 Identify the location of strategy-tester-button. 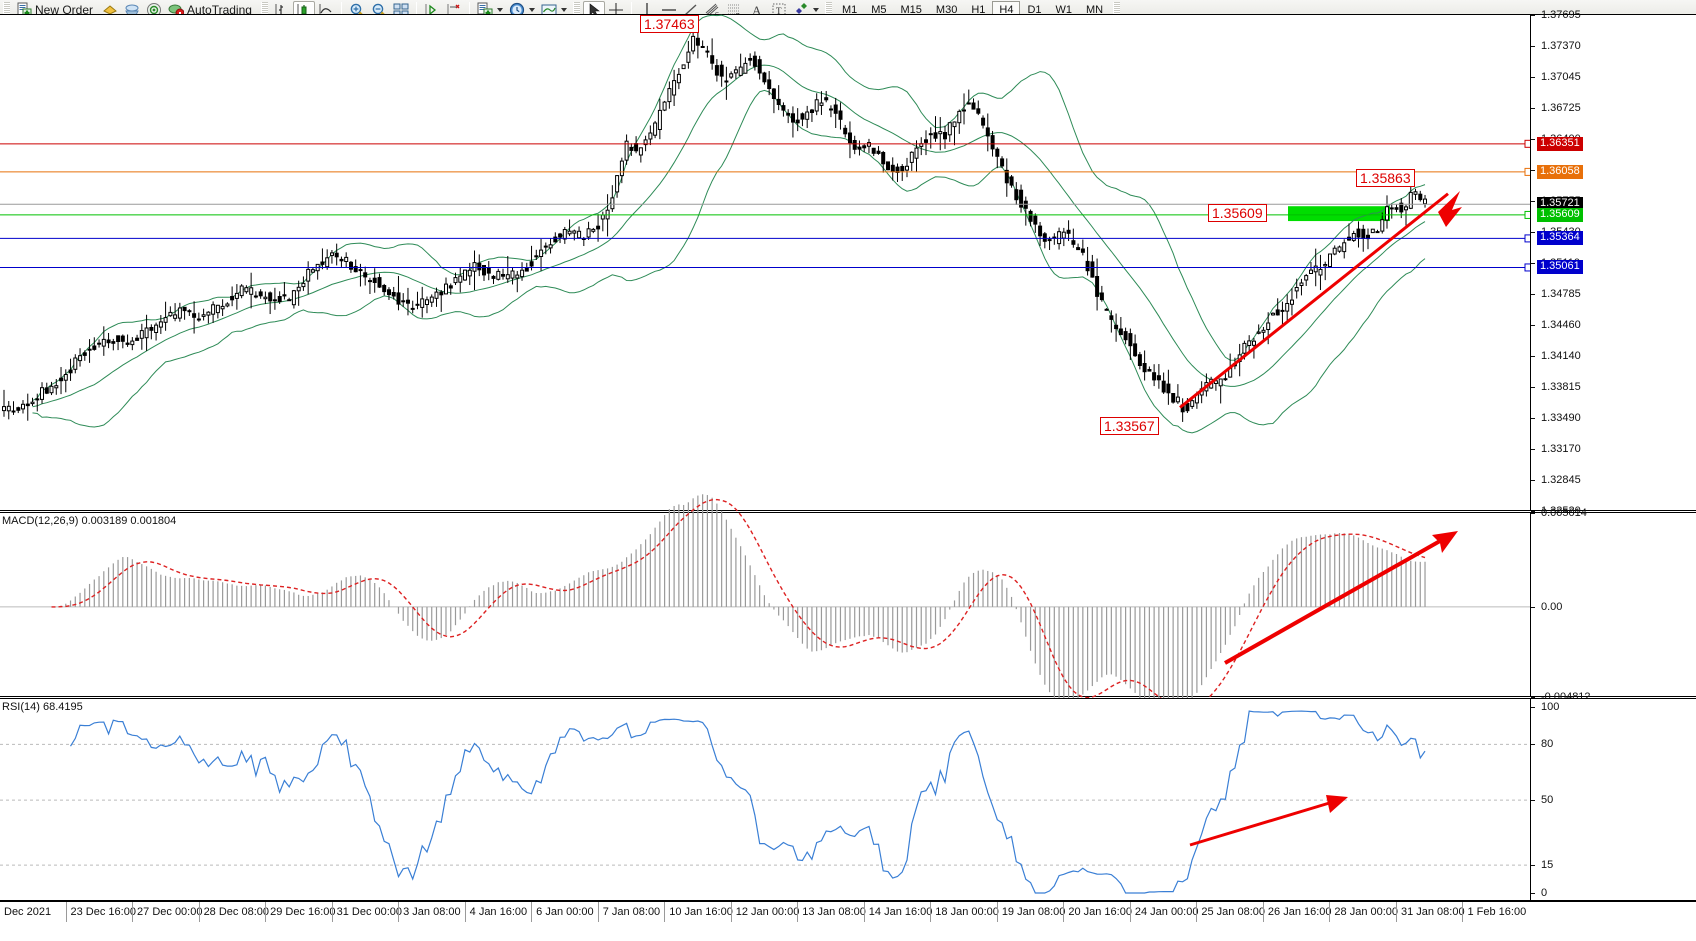
(110, 10).